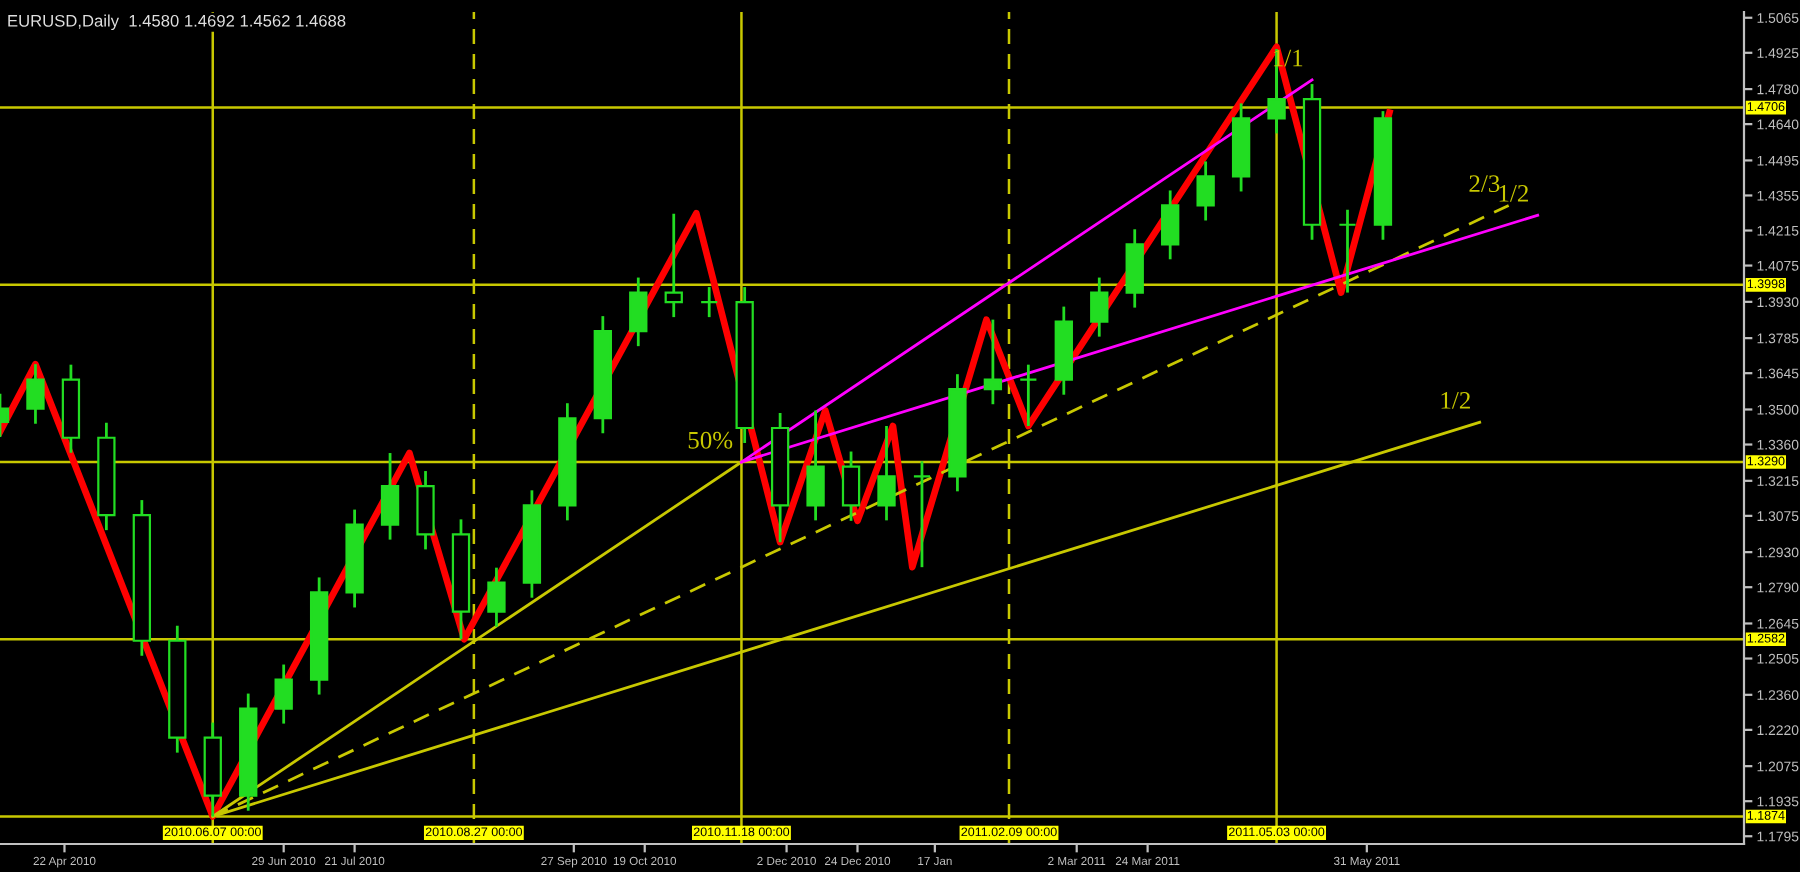 The height and width of the screenshot is (872, 1800). What do you see at coordinates (177, 22) in the screenshot?
I see `chart-title: EURUSD,Daily 1.4580 1.4692 1.4562 1.4688` at bounding box center [177, 22].